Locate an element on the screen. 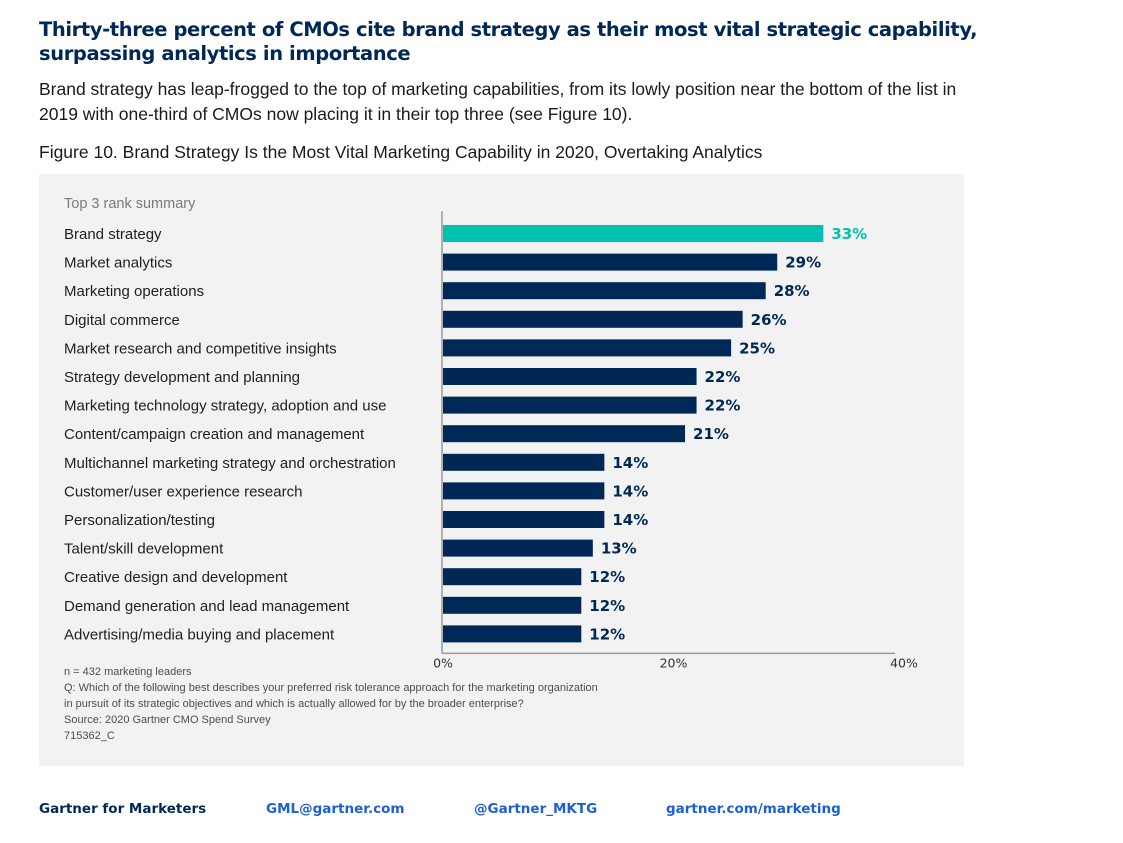  category-label: Digital commerce is located at coordinates (122, 320).